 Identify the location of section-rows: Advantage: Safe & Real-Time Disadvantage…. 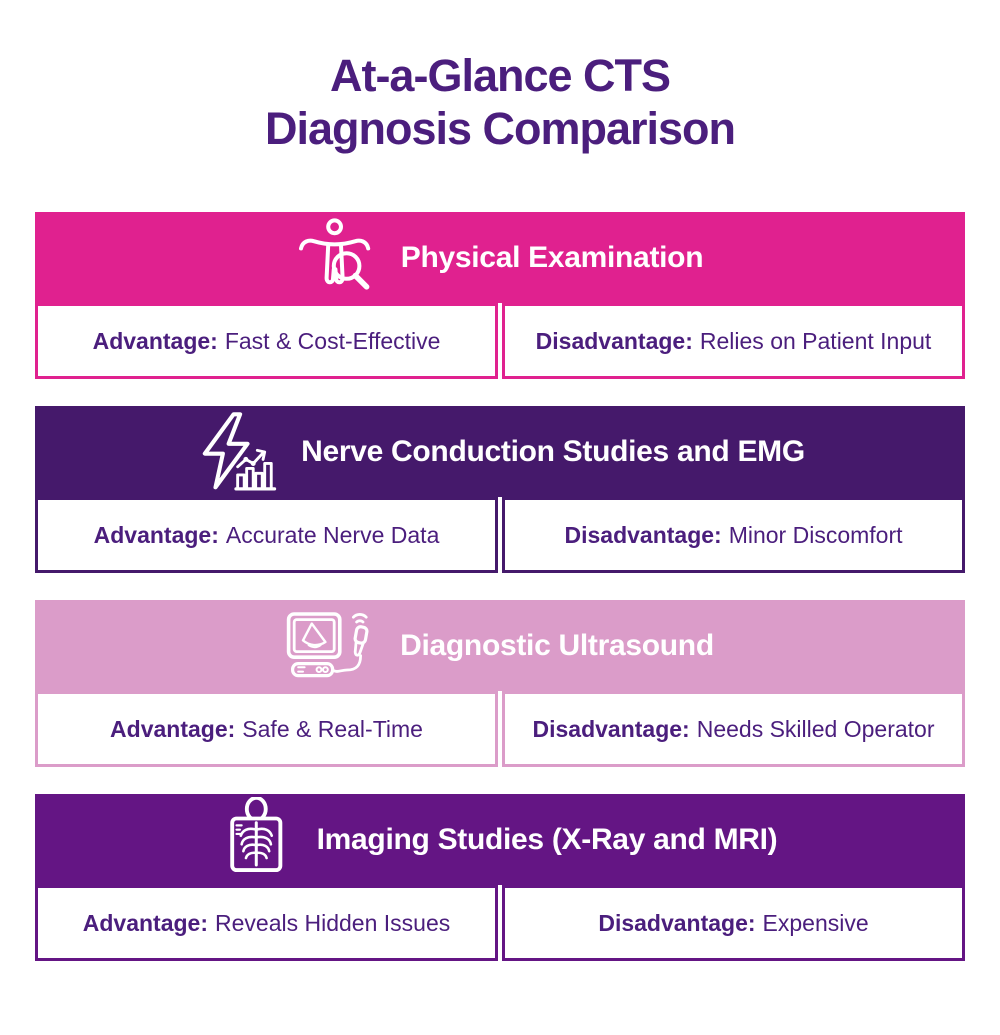
(500, 729).